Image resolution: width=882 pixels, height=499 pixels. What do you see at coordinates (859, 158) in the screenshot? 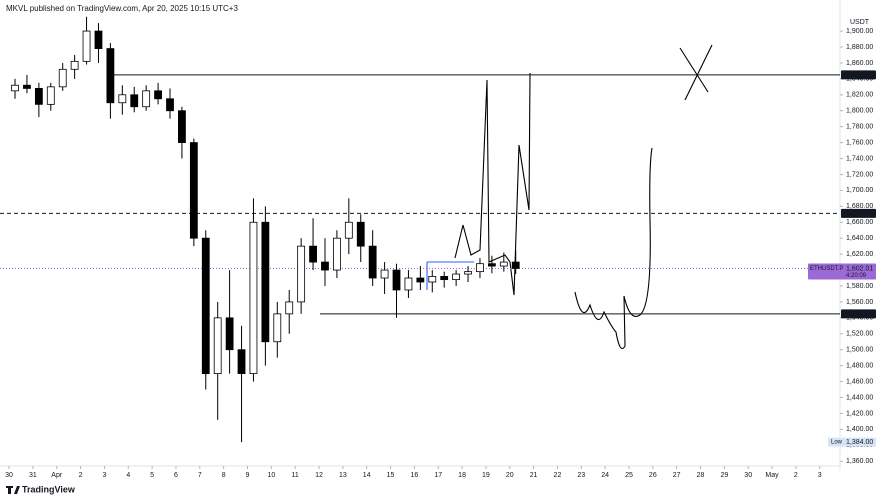
I see `y-tick-label: 1,740.00` at bounding box center [859, 158].